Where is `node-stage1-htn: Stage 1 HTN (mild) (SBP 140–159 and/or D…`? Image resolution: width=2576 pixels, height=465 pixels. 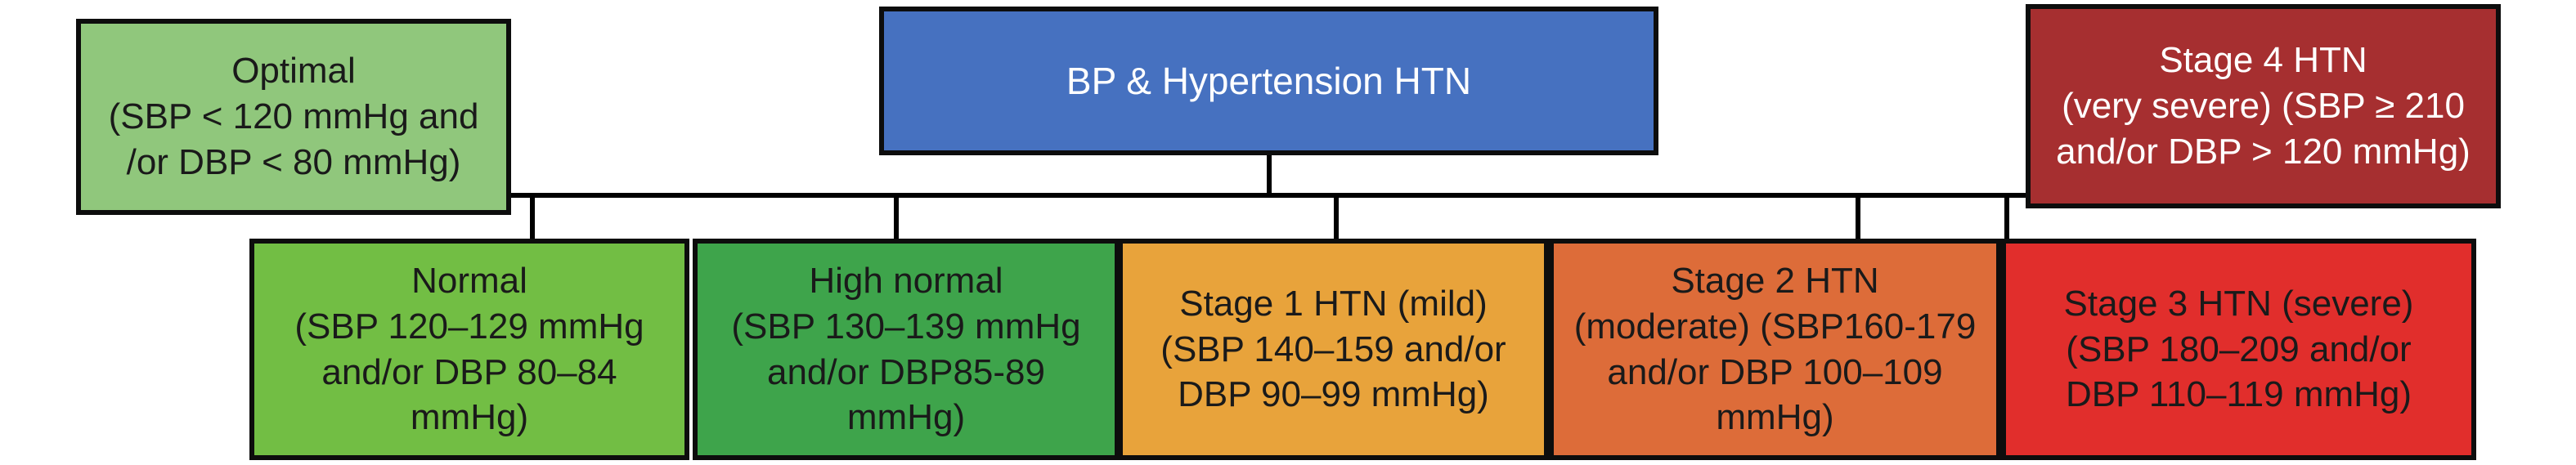
node-stage1-htn: Stage 1 HTN (mild) (SBP 140–159 and/or D… is located at coordinates (1333, 349).